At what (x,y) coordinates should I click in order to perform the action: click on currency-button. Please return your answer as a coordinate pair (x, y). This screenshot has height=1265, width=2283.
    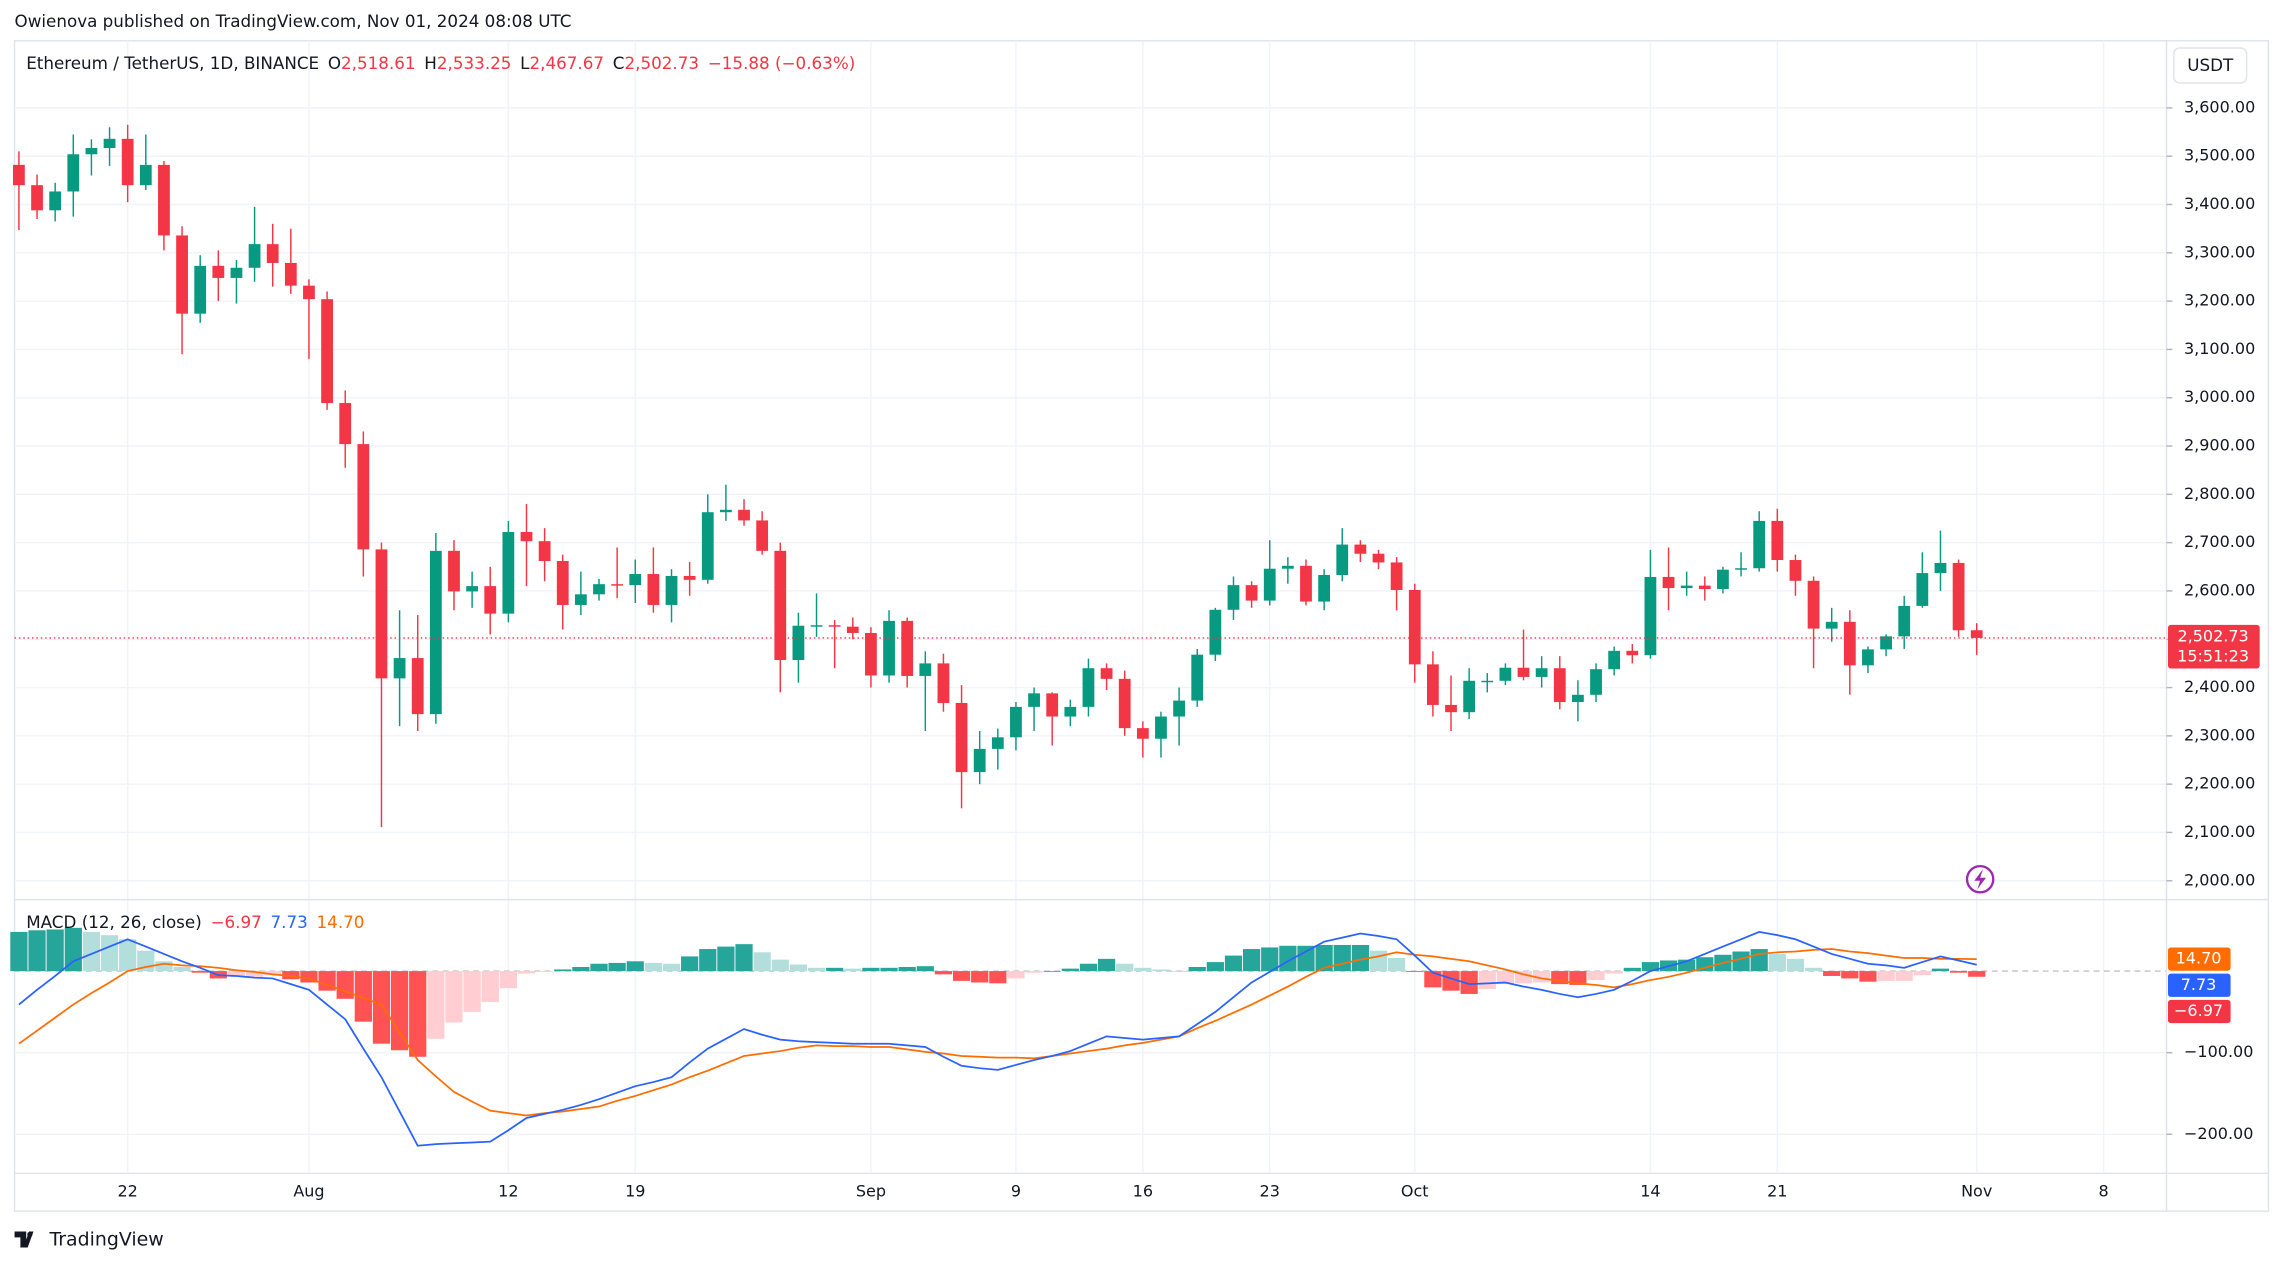
    Looking at the image, I should click on (2210, 65).